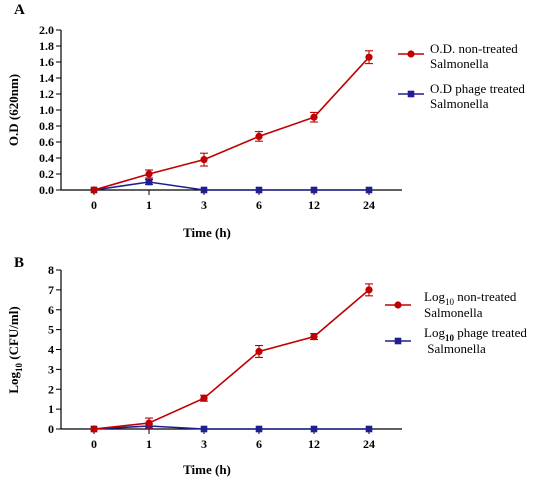  What do you see at coordinates (51, 330) in the screenshot?
I see `y-tick-label: 5` at bounding box center [51, 330].